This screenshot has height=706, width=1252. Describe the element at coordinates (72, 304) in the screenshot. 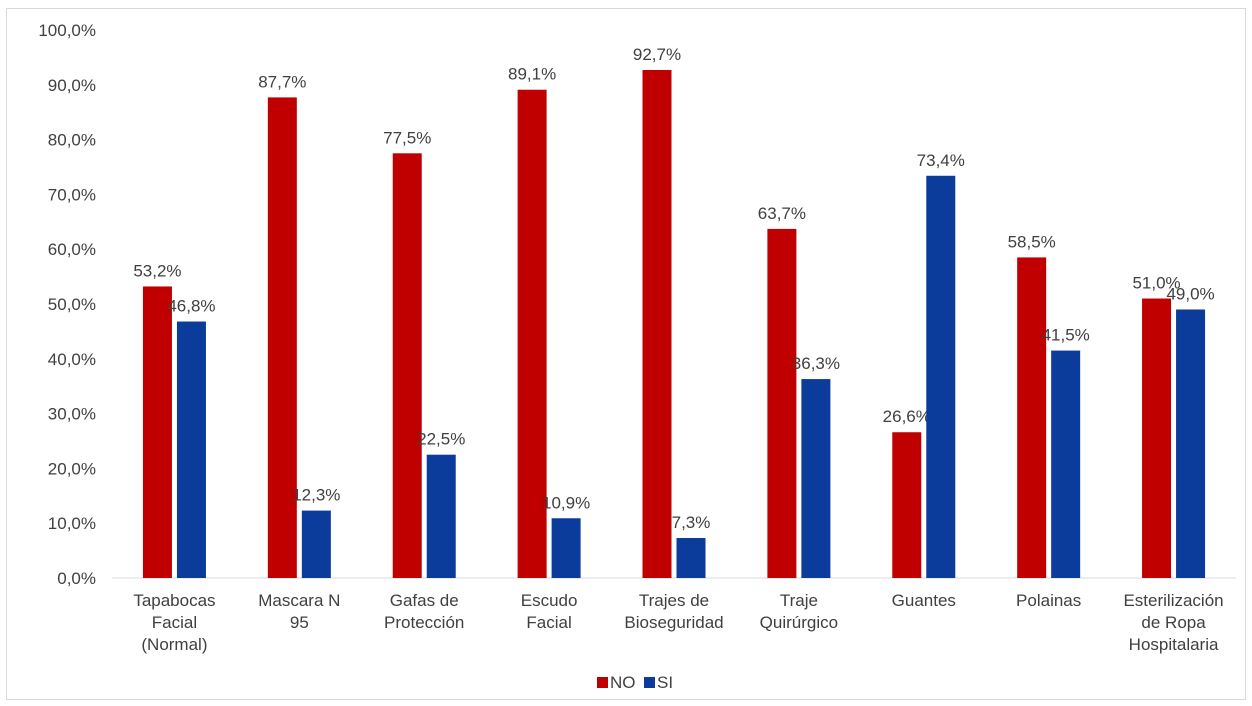

I see `y-tick-label: 50,0%` at that location.